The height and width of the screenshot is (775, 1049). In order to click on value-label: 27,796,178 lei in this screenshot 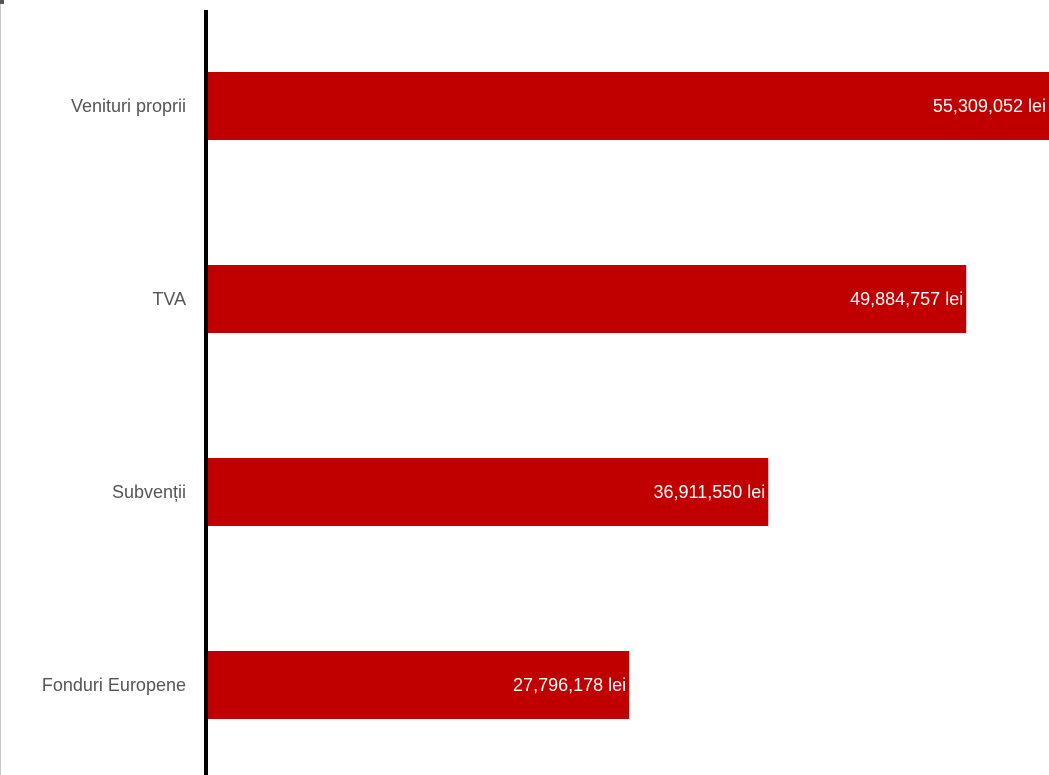, I will do `click(569, 685)`.